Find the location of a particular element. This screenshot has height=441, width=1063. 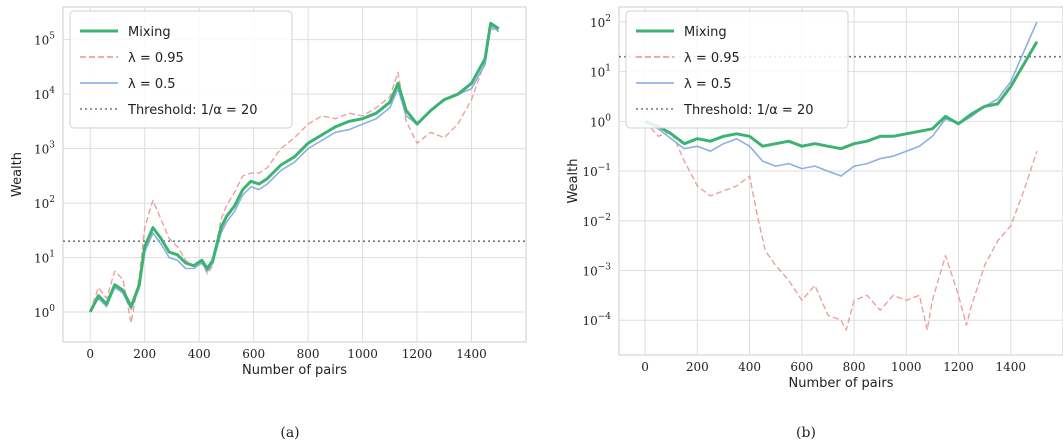

y-tick-label: 10³ is located at coordinates (44, 149).